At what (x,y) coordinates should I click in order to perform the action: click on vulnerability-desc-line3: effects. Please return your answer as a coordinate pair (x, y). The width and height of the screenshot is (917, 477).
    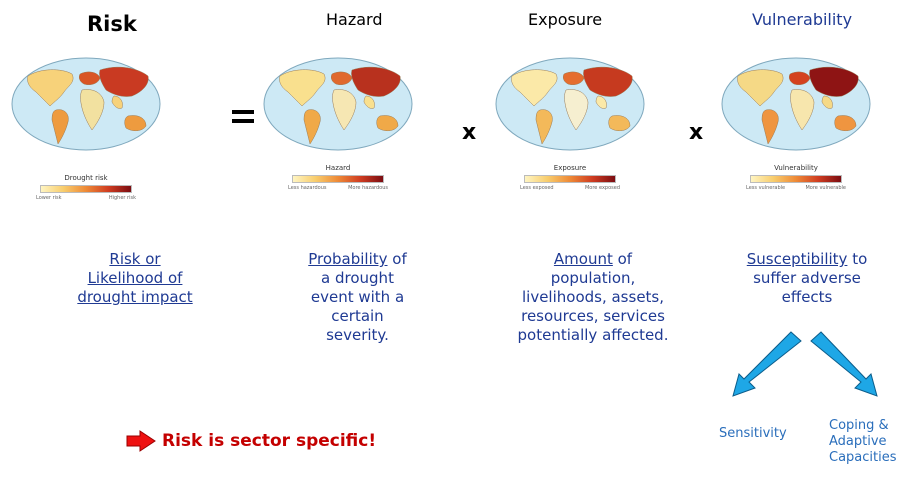
    Looking at the image, I should click on (807, 297).